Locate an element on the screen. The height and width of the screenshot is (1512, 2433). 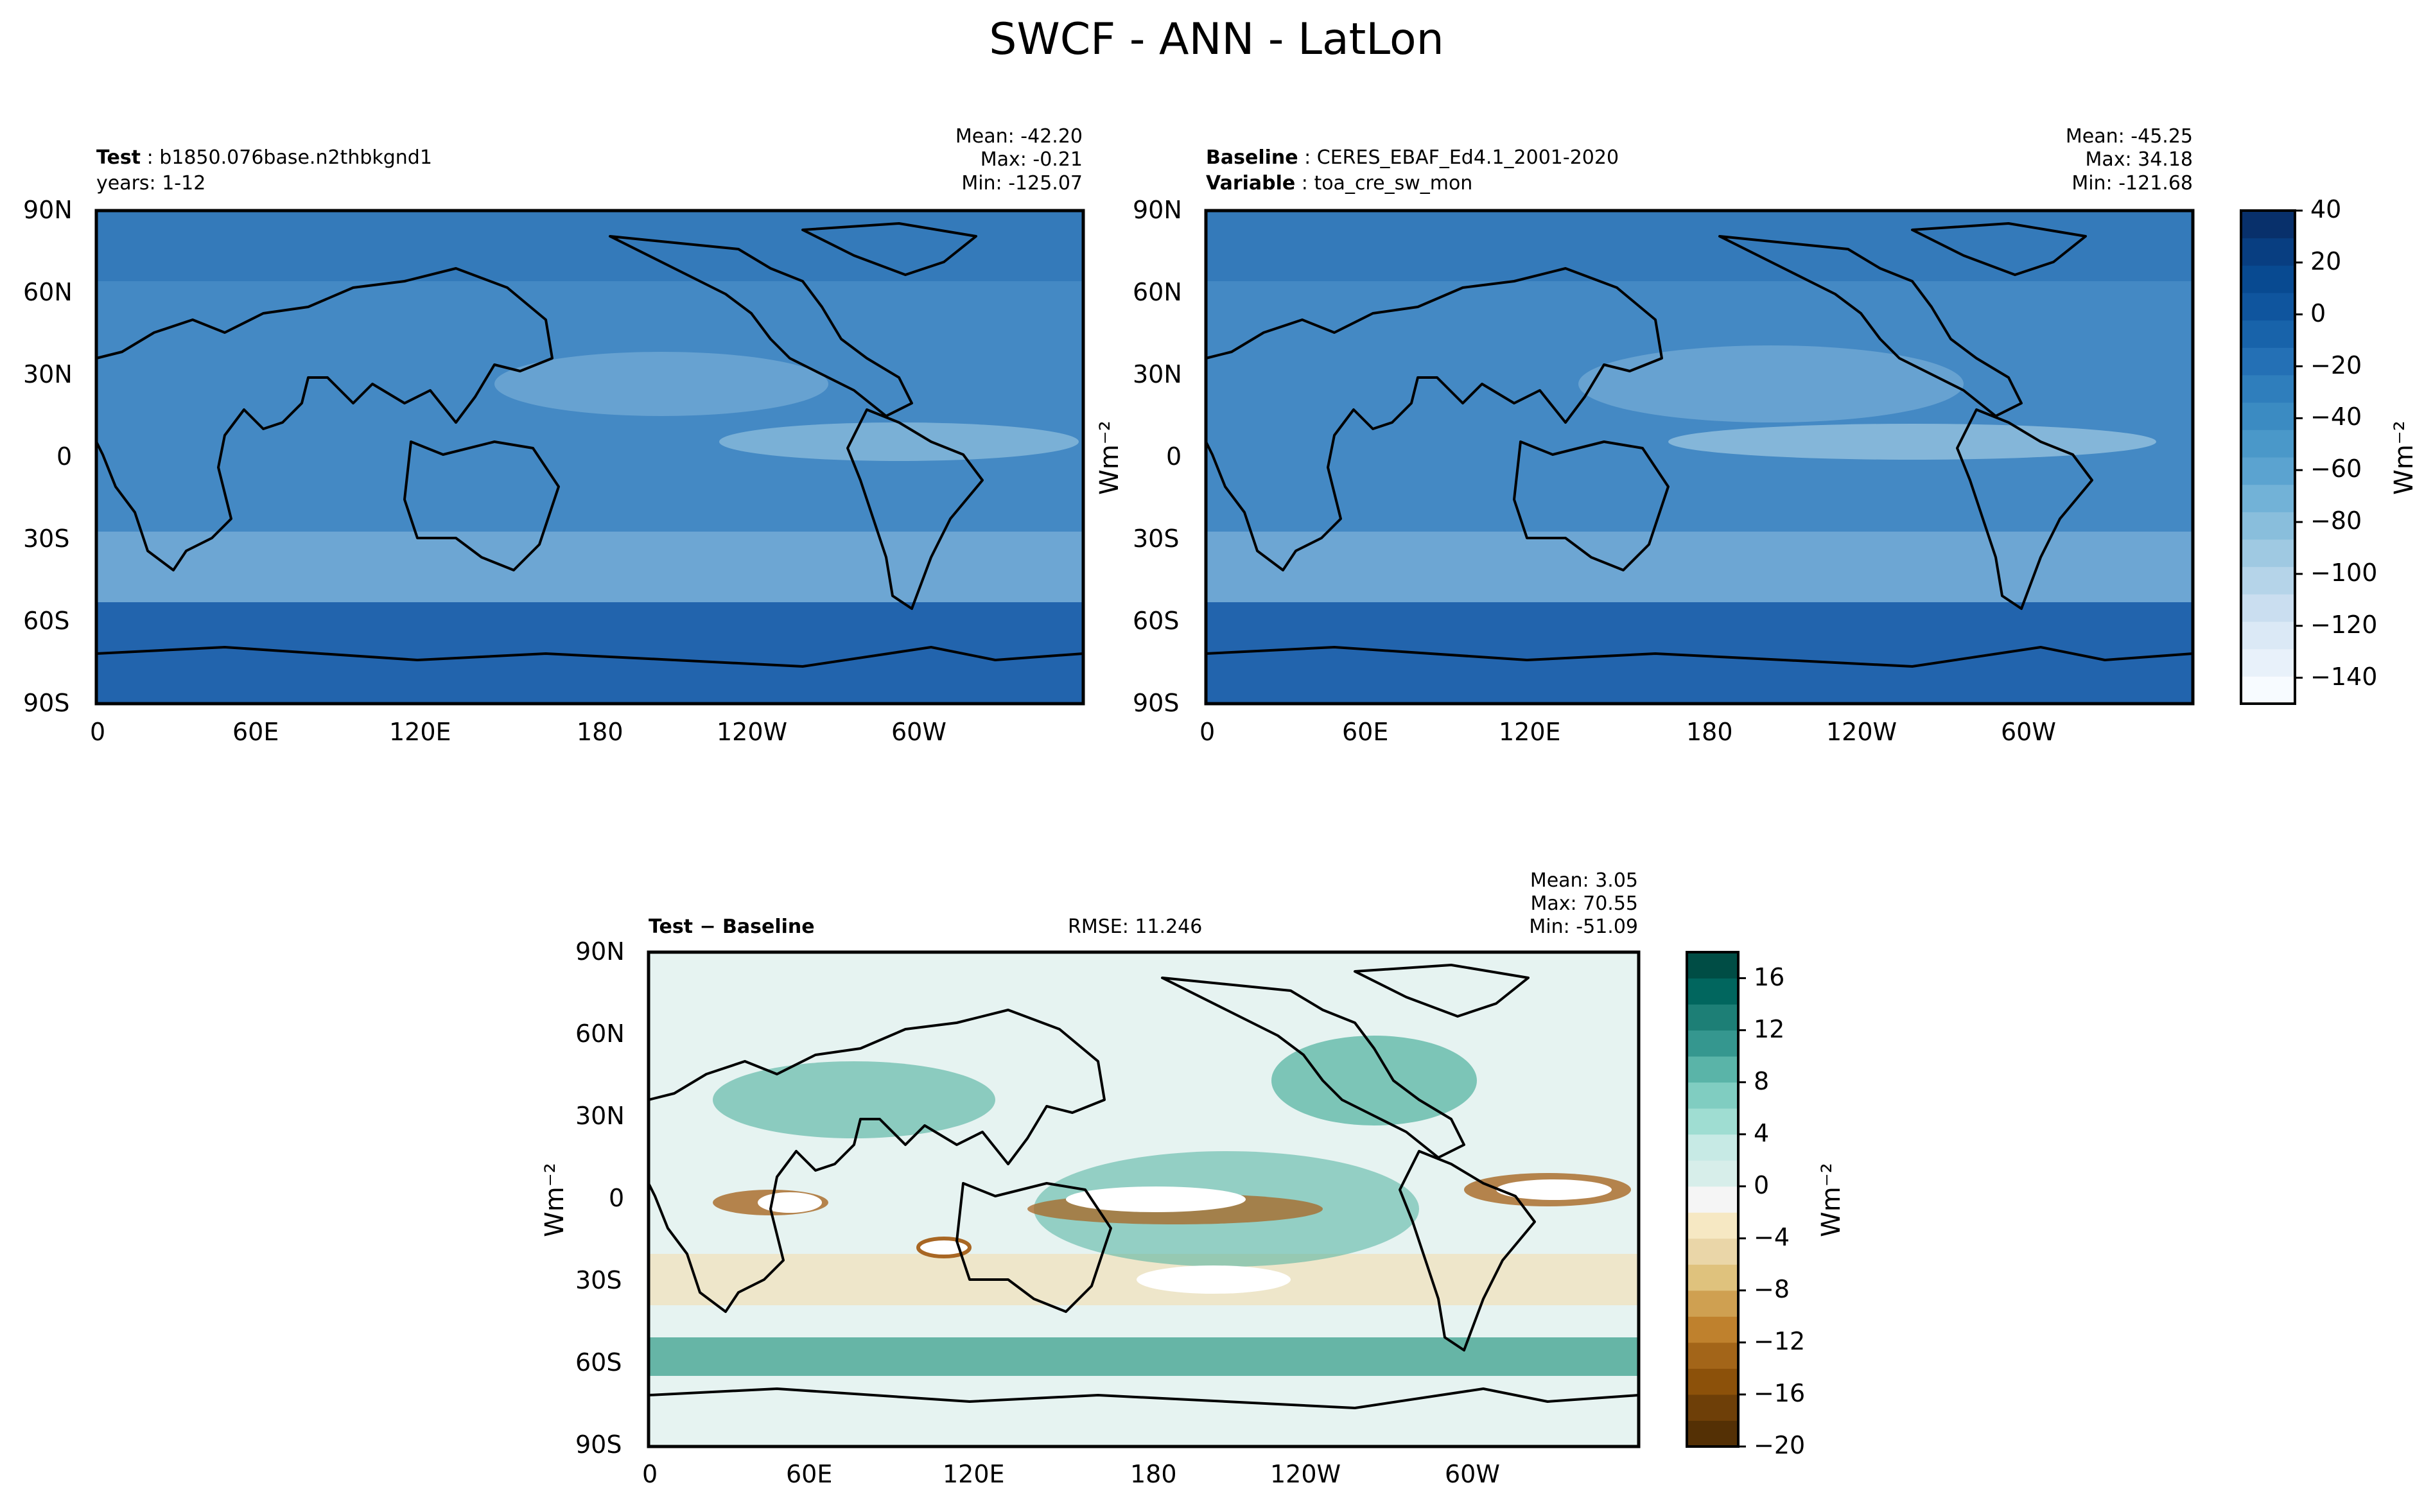
baseline-coastlines is located at coordinates (1699, 445).